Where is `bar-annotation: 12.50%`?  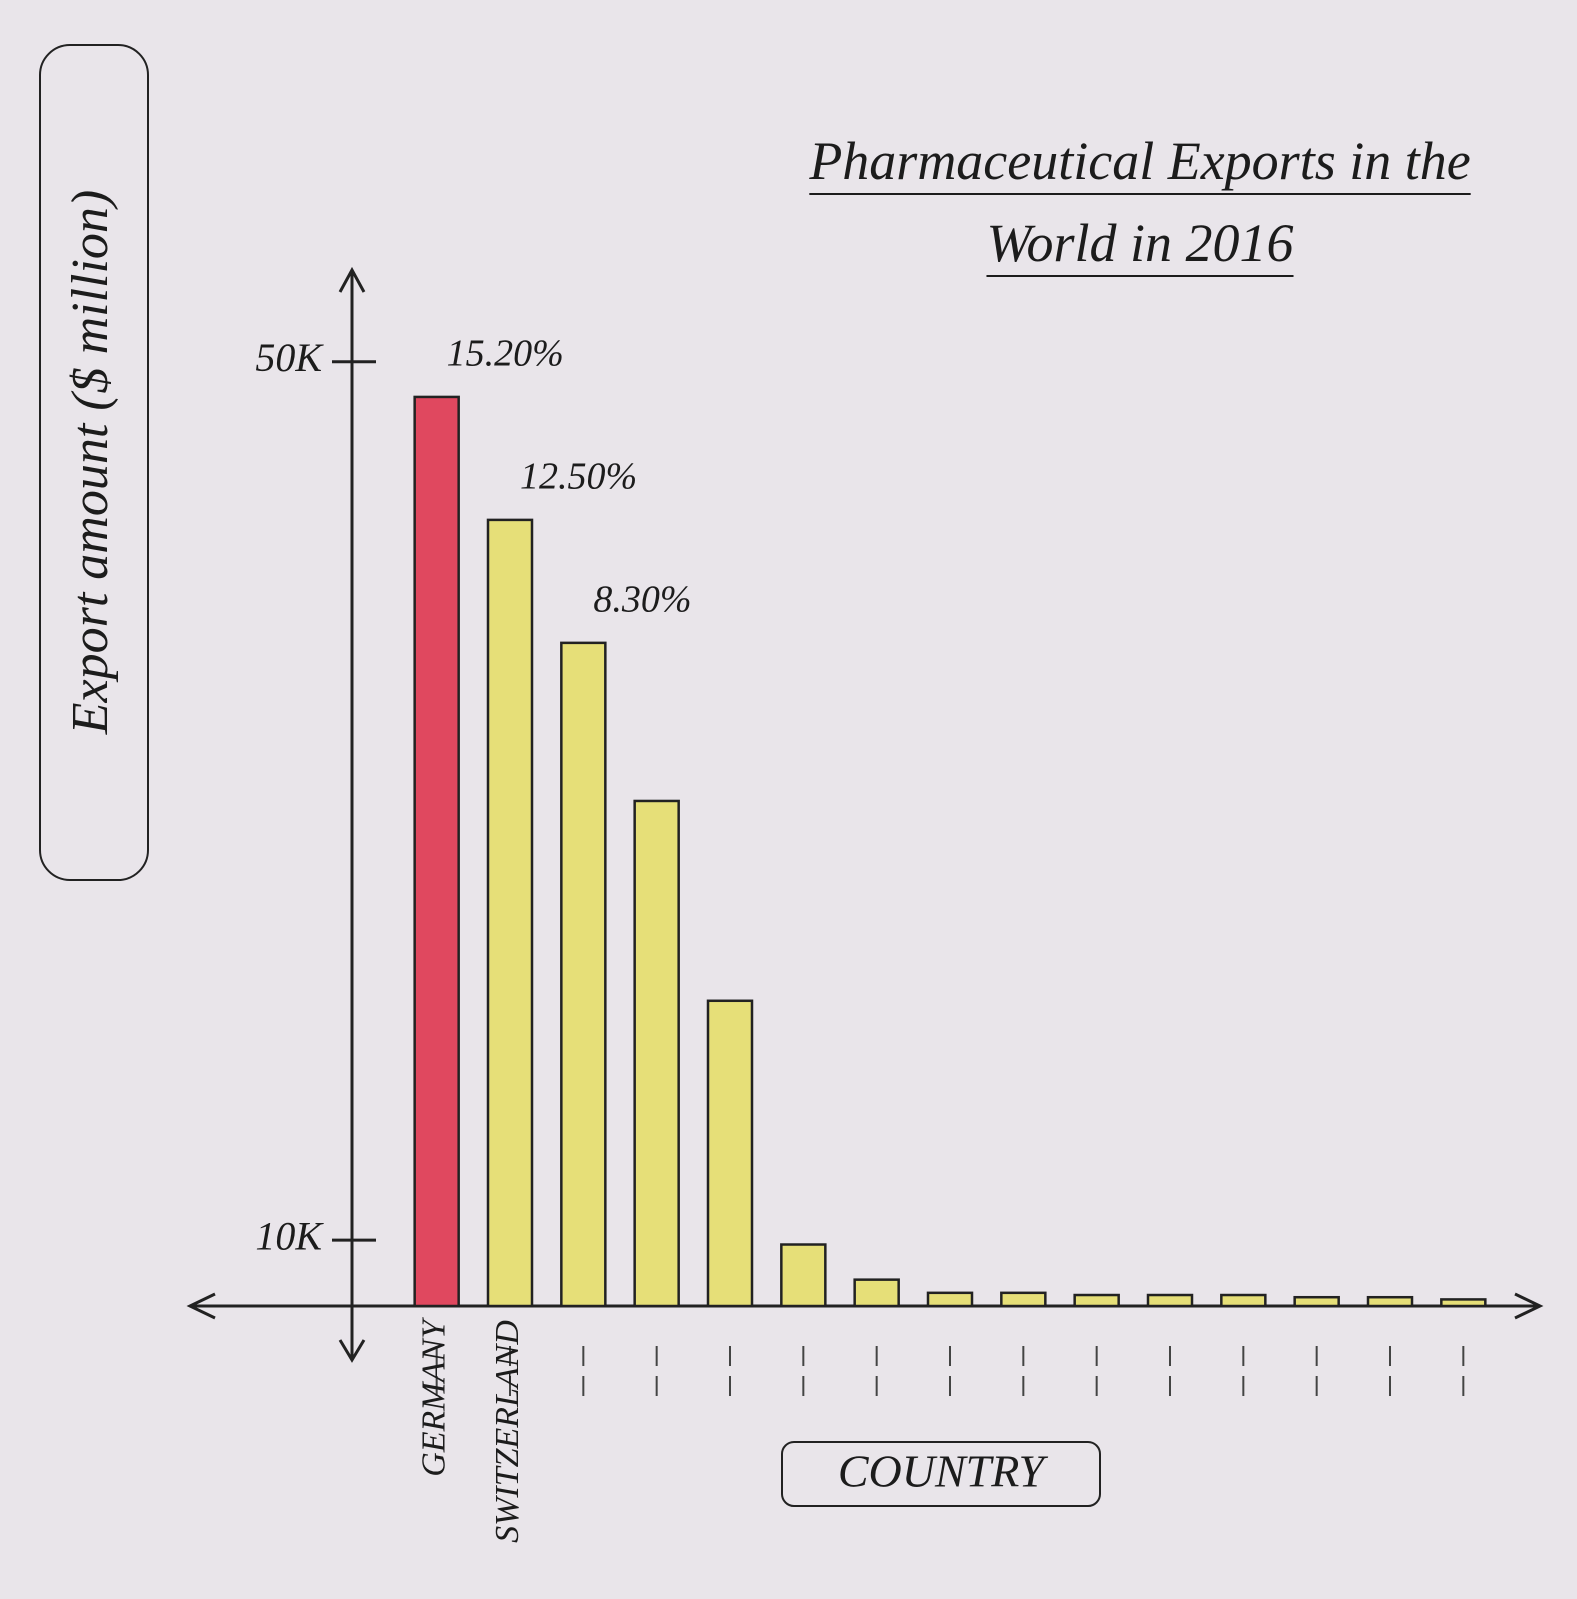
bar-annotation: 12.50% is located at coordinates (578, 477).